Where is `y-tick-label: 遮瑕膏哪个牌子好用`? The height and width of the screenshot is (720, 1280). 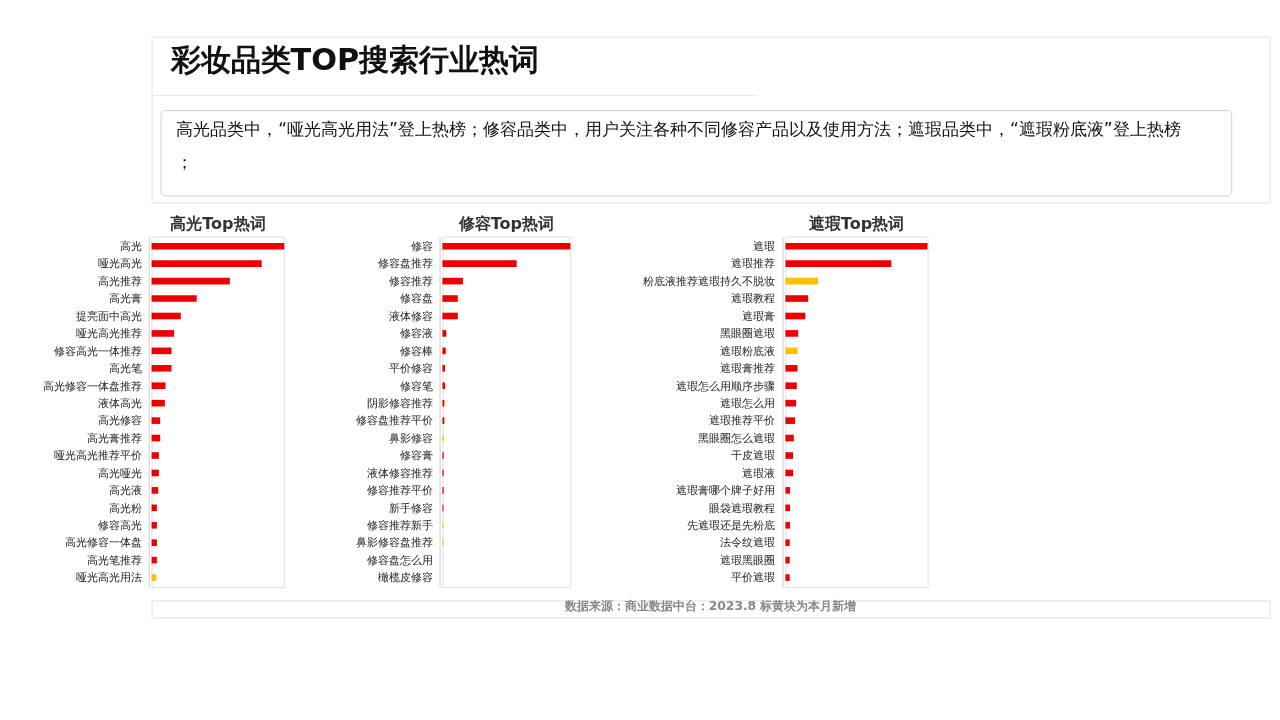
y-tick-label: 遮瑕膏哪个牌子好用 is located at coordinates (726, 490).